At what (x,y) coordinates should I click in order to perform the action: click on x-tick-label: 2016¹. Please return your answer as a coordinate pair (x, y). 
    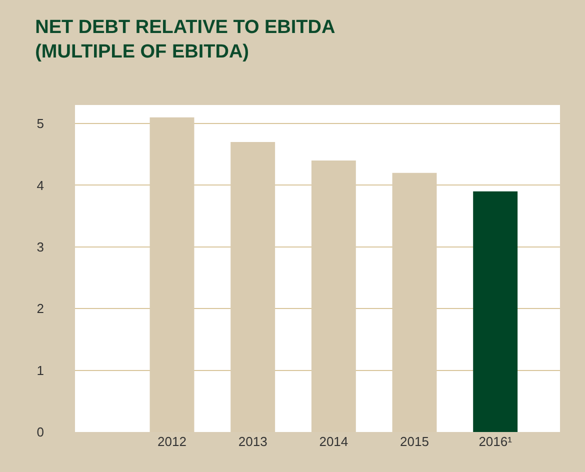
    Looking at the image, I should click on (495, 441).